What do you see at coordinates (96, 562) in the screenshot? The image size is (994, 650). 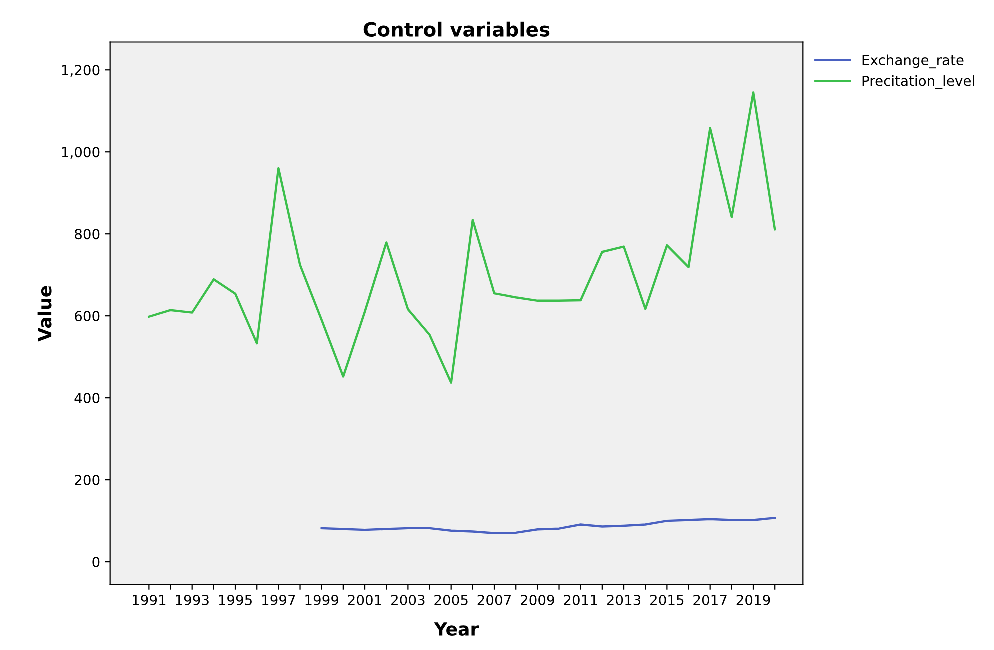 I see `y-tick-label: 0` at bounding box center [96, 562].